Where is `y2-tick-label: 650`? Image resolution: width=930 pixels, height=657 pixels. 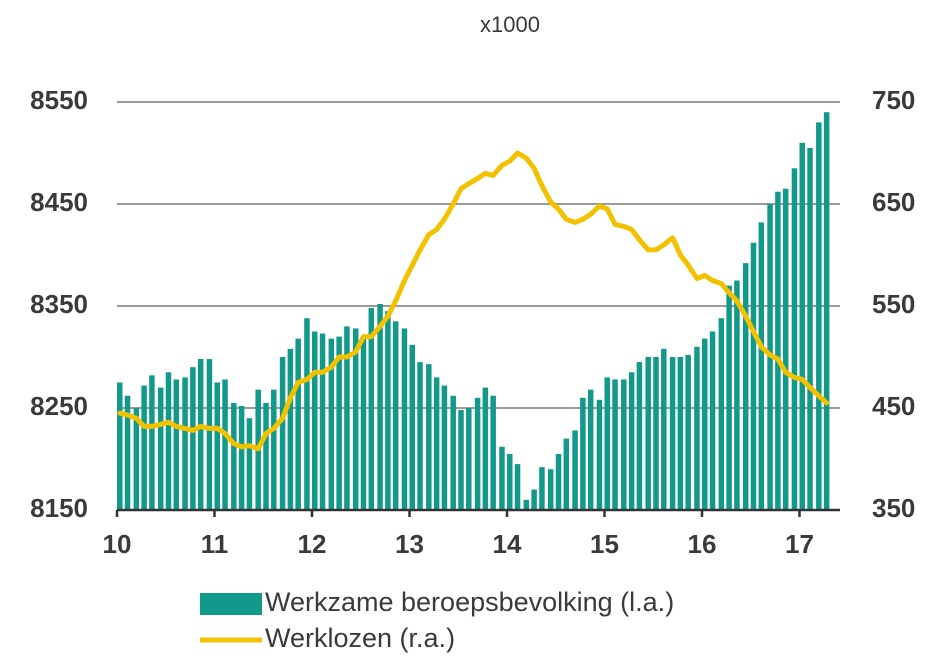
y2-tick-label: 650 is located at coordinates (893, 202).